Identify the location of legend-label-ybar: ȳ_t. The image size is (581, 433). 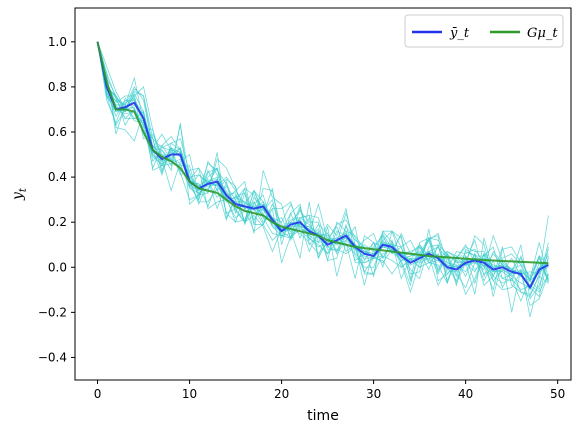
(459, 33).